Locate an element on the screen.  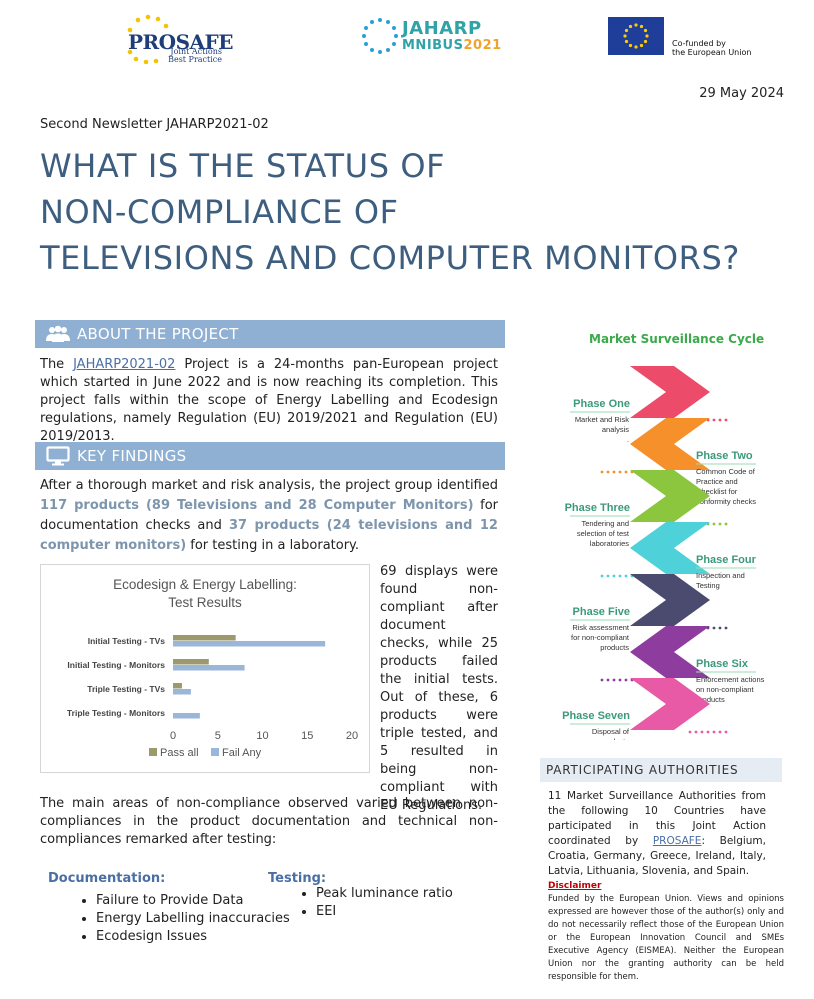
cycle-phase-desc: analysis is located at coordinates (615, 429).